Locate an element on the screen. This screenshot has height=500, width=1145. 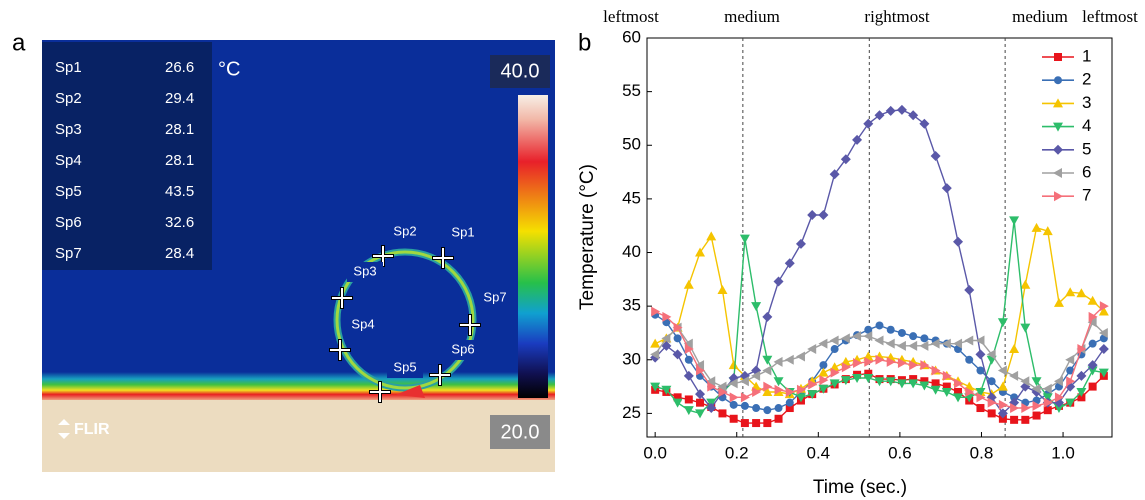
spot-value: 43.5 is located at coordinates (179, 191).